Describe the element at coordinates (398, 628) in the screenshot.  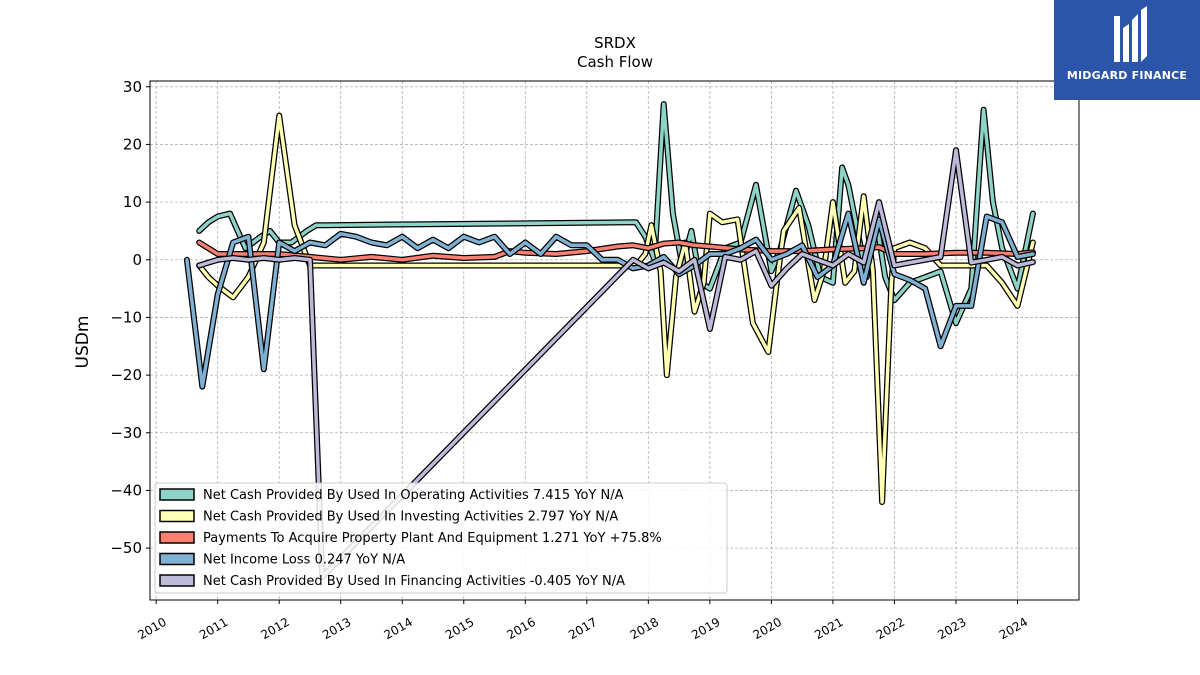
I see `x-tick-label: 2014` at that location.